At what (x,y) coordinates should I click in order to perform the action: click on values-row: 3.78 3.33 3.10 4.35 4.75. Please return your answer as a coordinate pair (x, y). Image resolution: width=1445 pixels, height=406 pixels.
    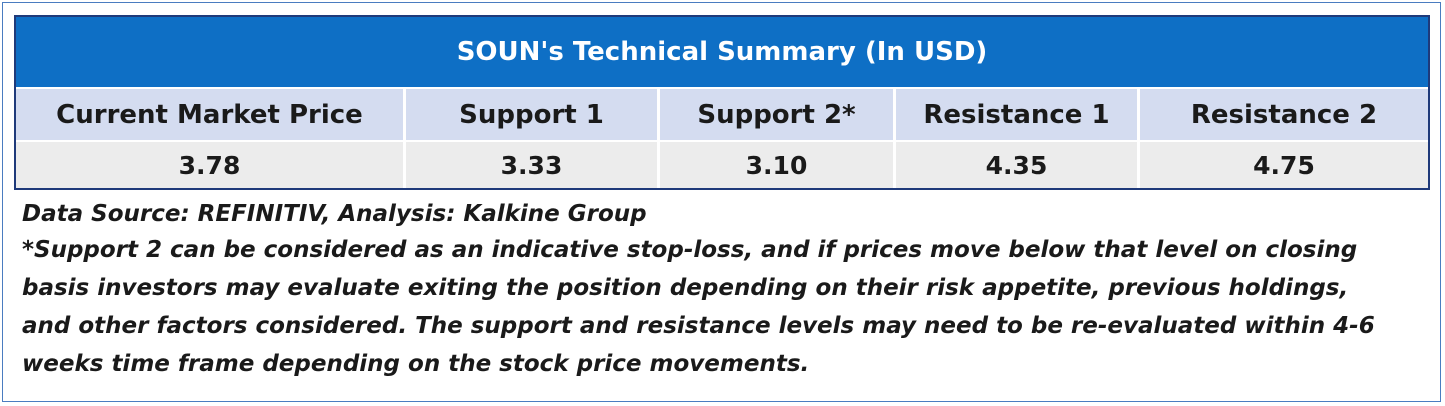
    Looking at the image, I should click on (722, 165).